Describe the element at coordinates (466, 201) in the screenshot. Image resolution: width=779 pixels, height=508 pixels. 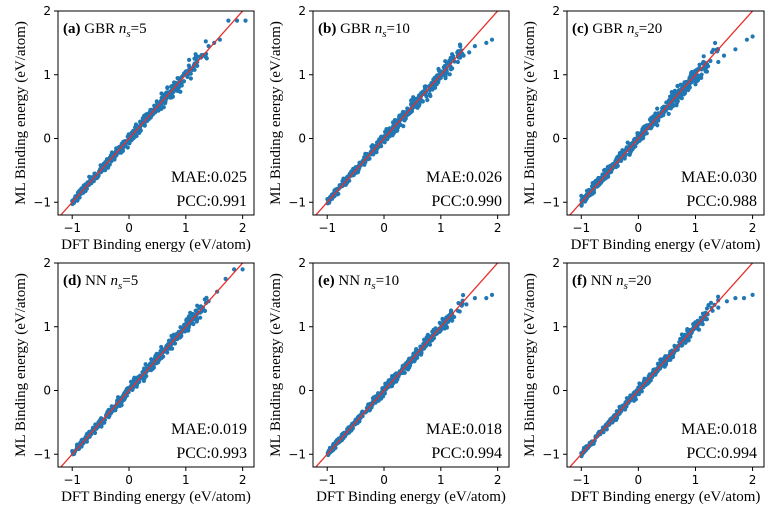
I see `pcc-text: PCC:0.990` at that location.